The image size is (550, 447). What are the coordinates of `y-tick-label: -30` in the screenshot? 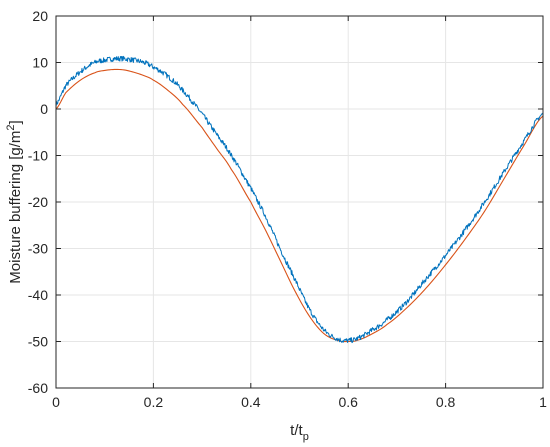 It's located at (38, 249).